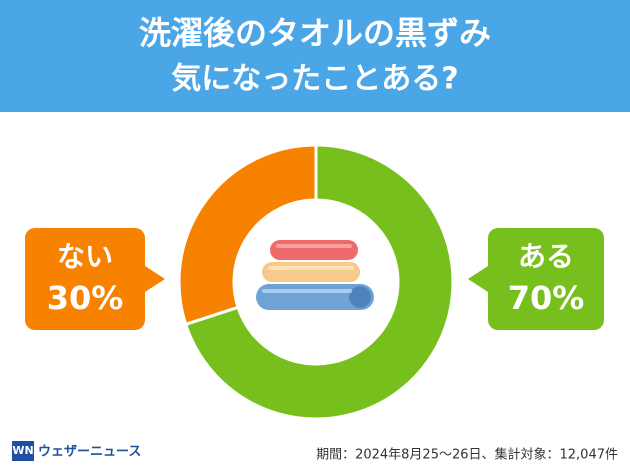  Describe the element at coordinates (315, 275) in the screenshot. I see `towel-icon` at that location.